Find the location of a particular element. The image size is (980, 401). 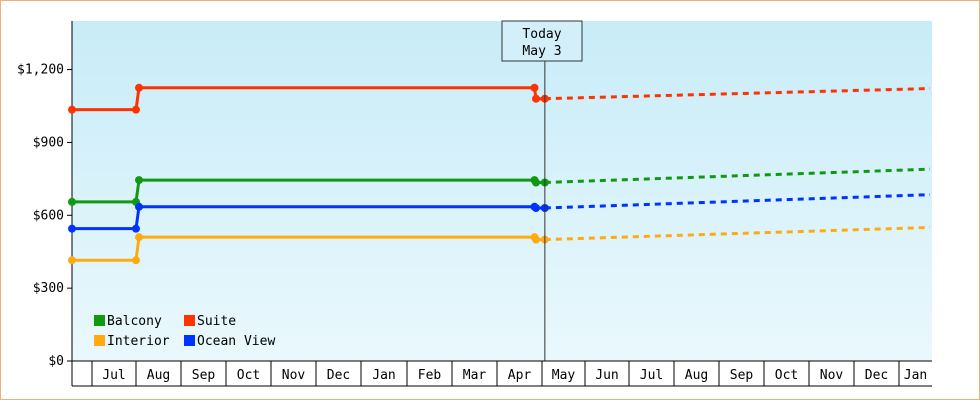

y-tick-label: $1,200 is located at coordinates (40, 70).